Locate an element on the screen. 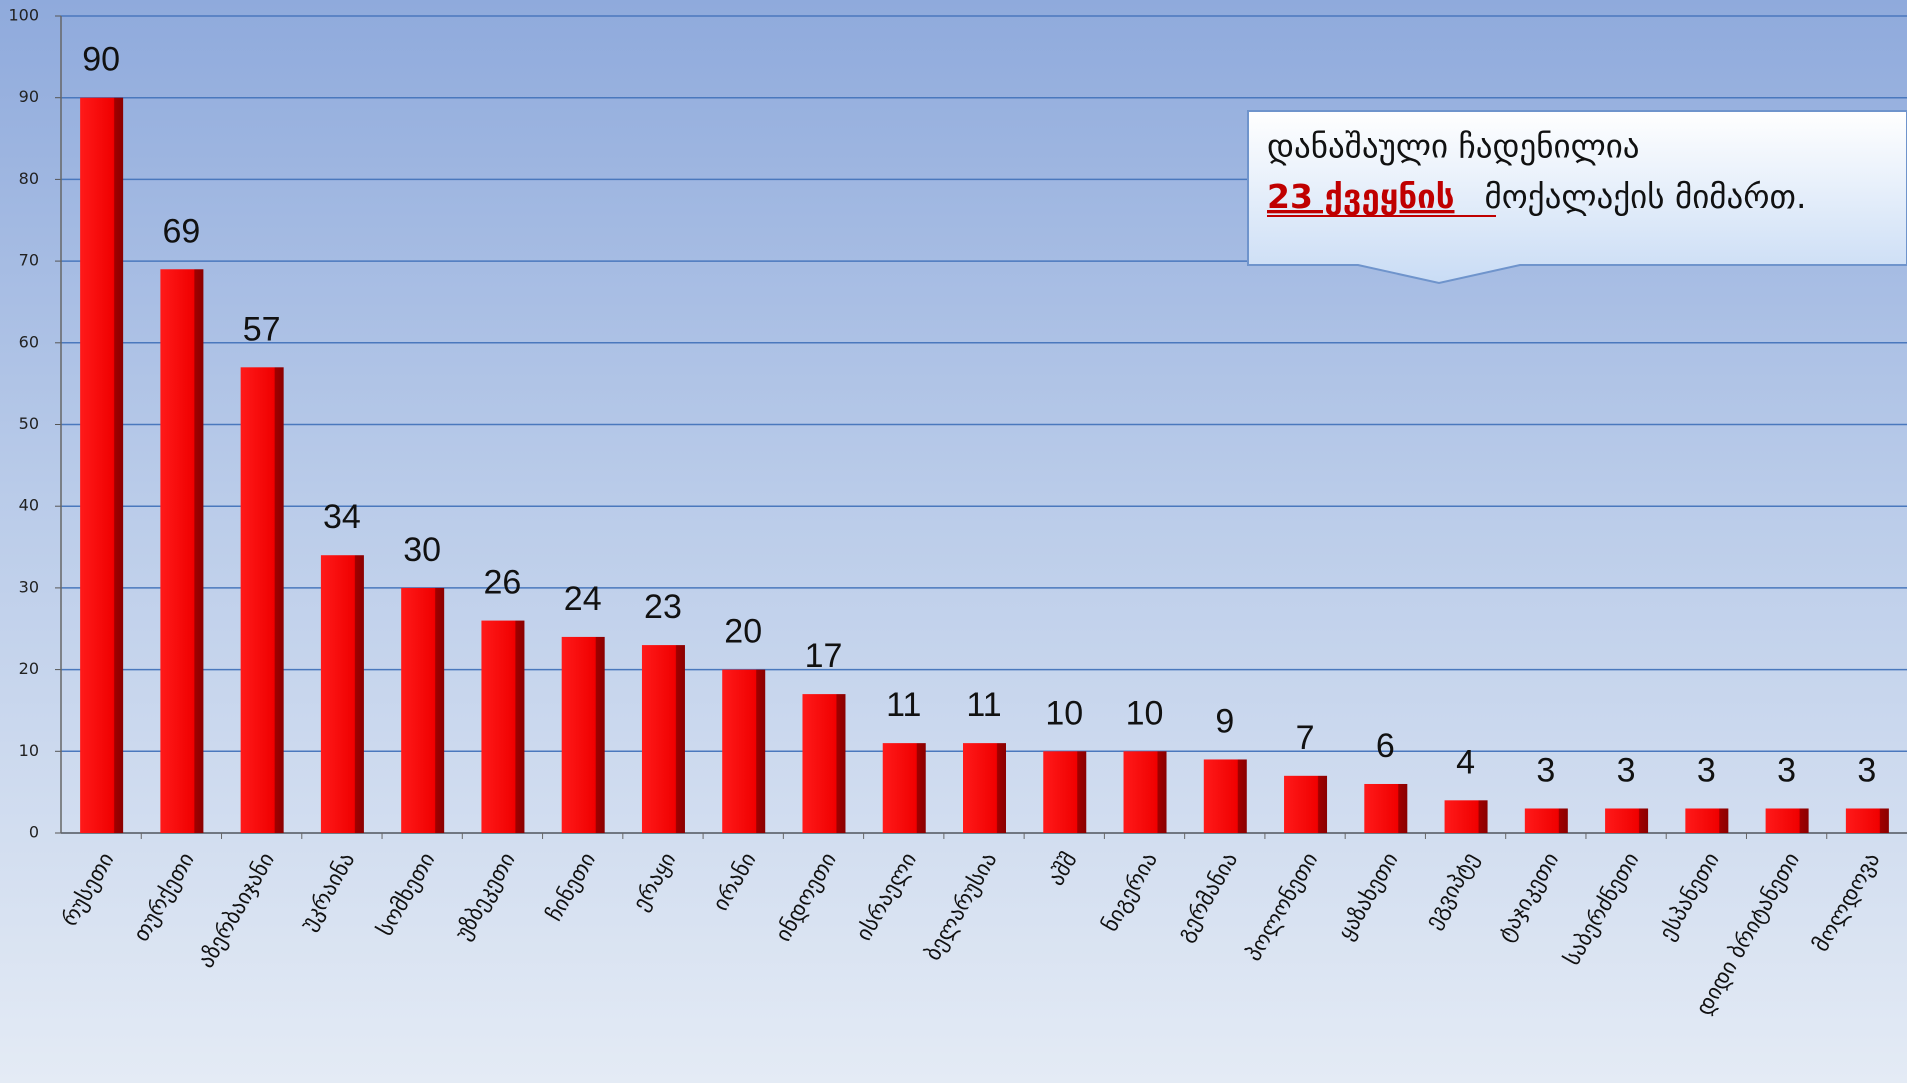 This screenshot has width=1907, height=1083. data-label: 20 is located at coordinates (743, 632).